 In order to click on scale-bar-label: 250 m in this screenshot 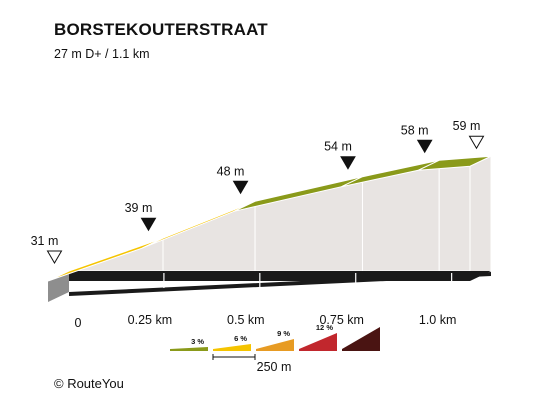, I will do `click(274, 367)`.